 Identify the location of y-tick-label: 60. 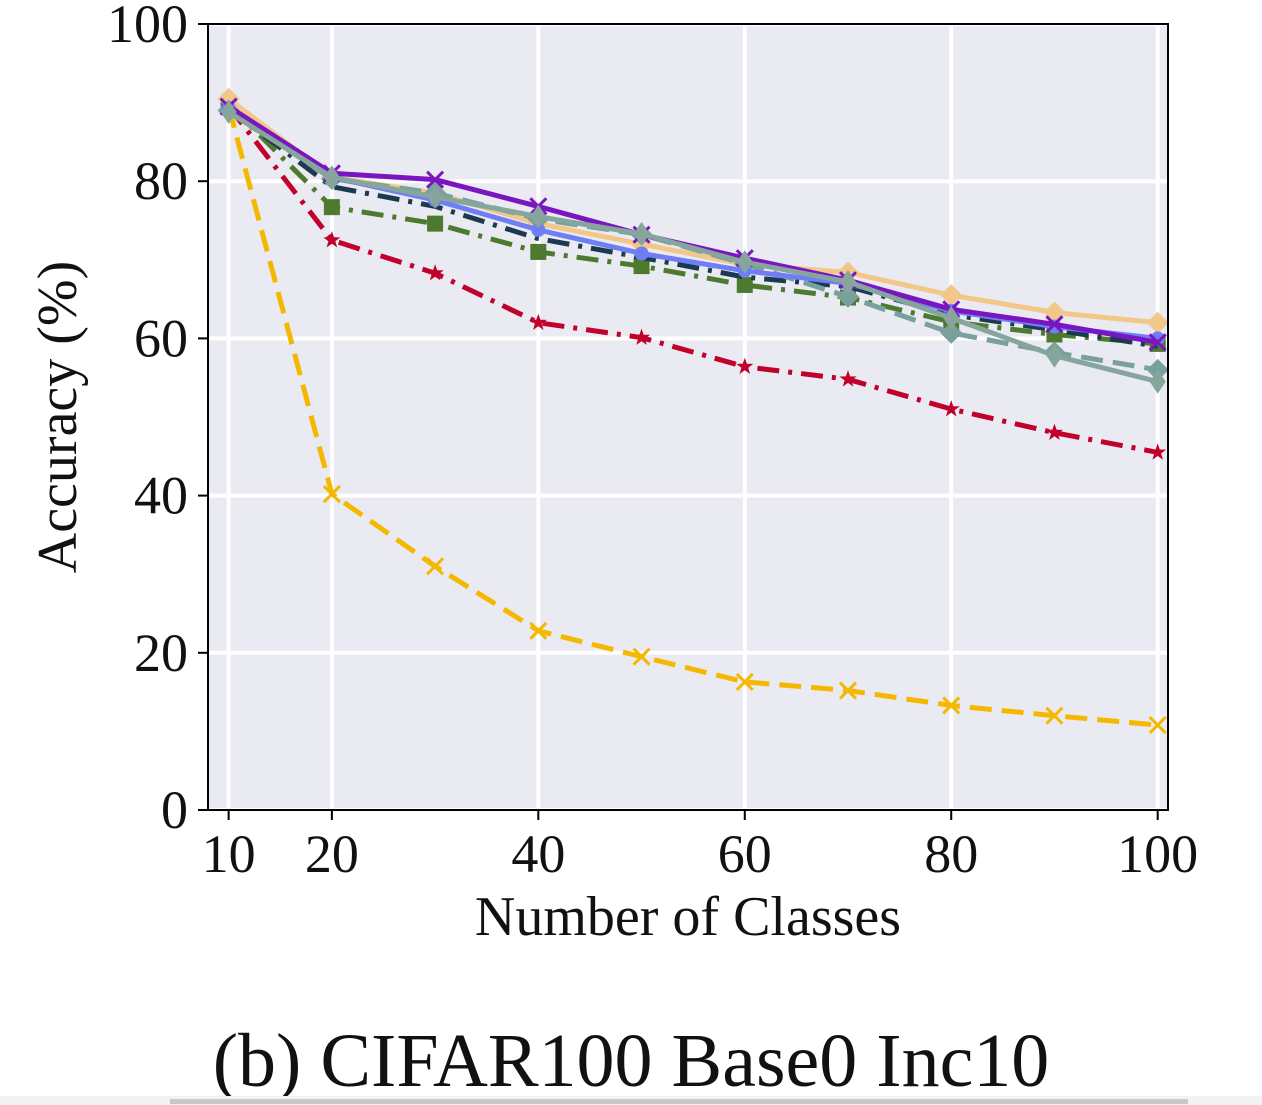
(161, 338).